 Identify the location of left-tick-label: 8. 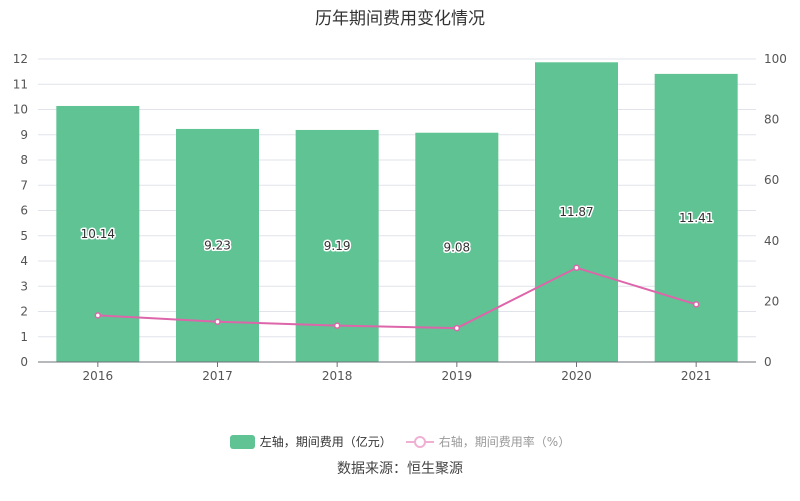
(24, 160).